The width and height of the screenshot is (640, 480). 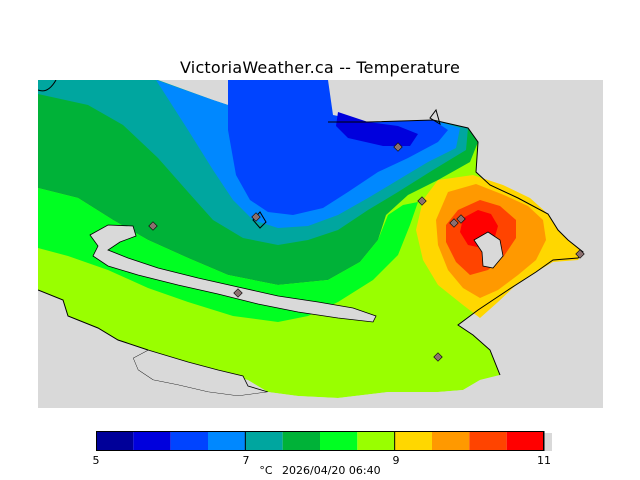 I want to click on legend-tick-label: 5, so click(x=96, y=460).